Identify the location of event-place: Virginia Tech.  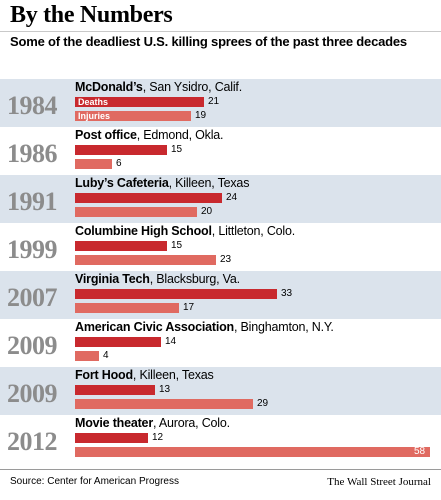
(112, 279).